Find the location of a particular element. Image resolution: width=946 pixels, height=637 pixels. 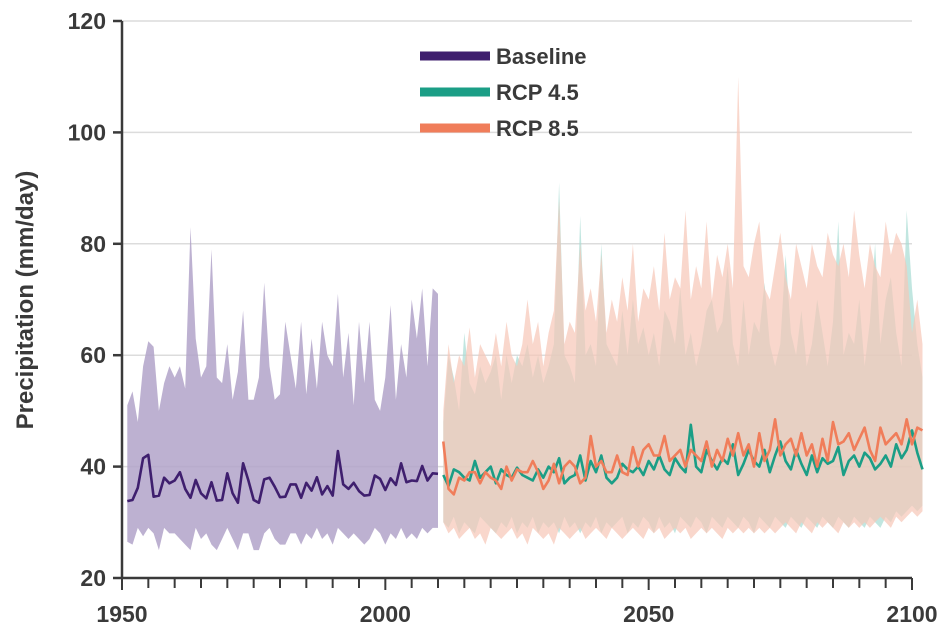

legend-label-rcp-8-5: RCP 8.5 is located at coordinates (537, 128).